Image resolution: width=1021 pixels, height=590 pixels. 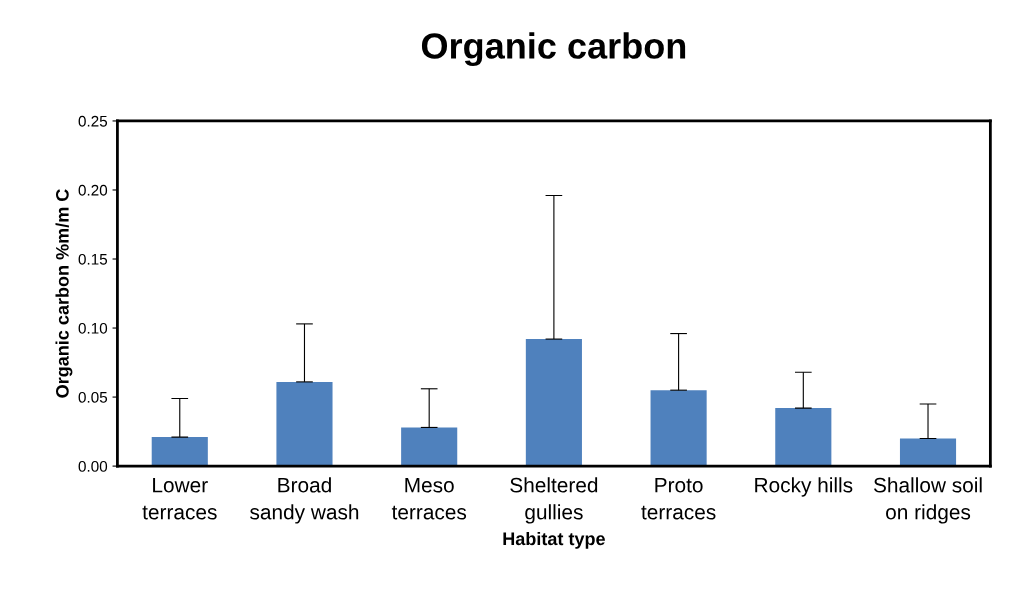 I want to click on y-tick-label: 0.10, so click(x=93, y=328).